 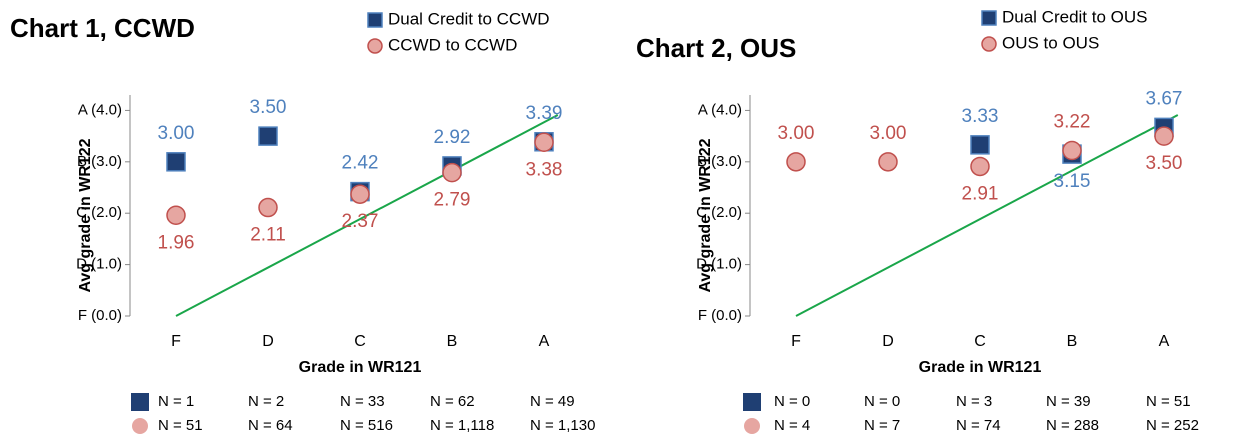 What do you see at coordinates (1072, 181) in the screenshot?
I see `data-label: 3.15` at bounding box center [1072, 181].